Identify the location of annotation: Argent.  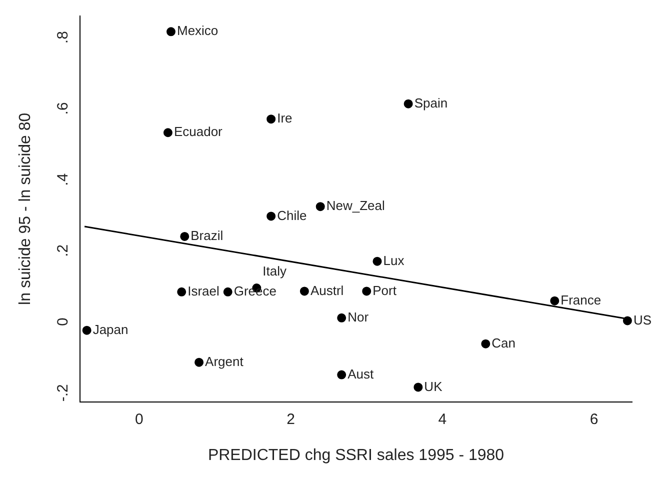
(224, 361).